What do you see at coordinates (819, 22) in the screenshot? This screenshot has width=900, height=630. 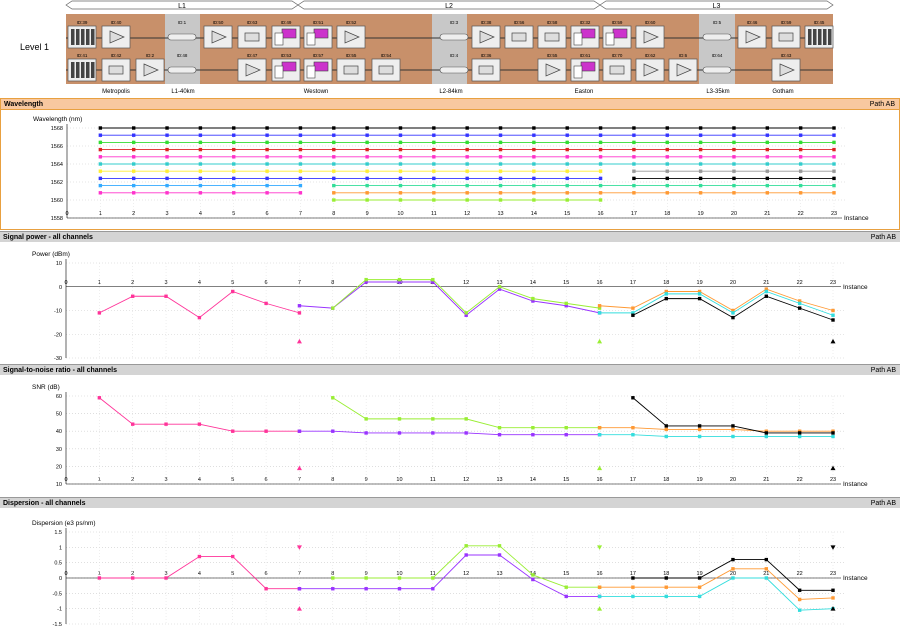 I see `device-id: ID:45` at bounding box center [819, 22].